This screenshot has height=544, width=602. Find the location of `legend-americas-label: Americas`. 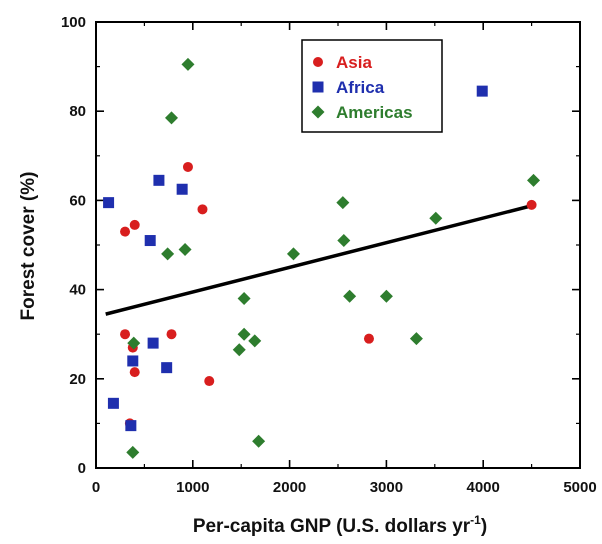

legend-americas-label: Americas is located at coordinates (374, 112).